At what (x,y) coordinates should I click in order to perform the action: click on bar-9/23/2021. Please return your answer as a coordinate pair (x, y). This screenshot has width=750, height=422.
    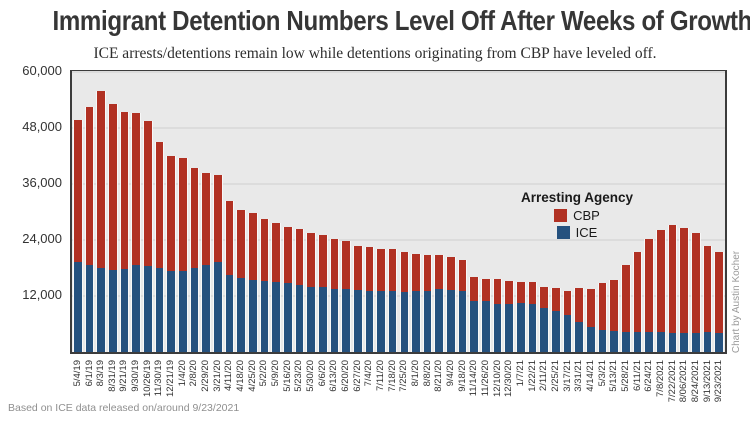
    Looking at the image, I should click on (719, 301).